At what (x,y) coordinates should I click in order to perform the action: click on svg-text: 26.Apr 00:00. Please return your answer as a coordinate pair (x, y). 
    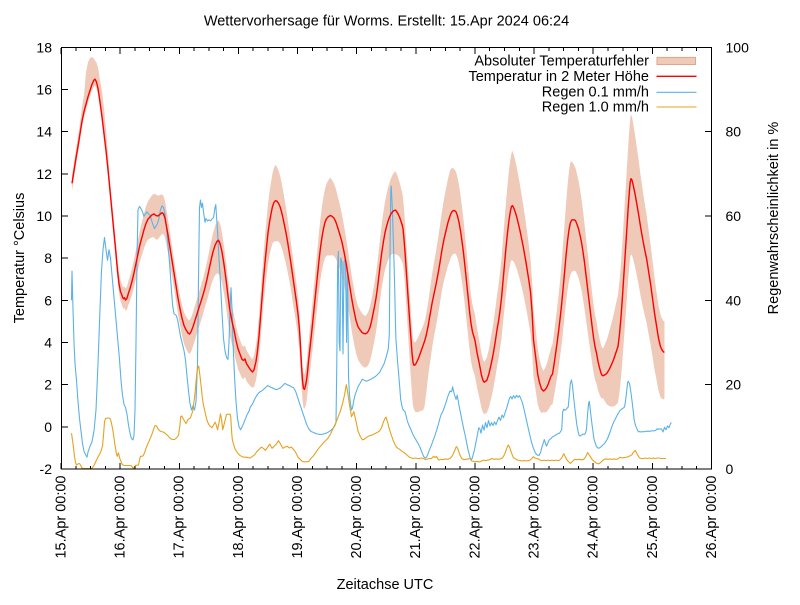
    Looking at the image, I should click on (712, 517).